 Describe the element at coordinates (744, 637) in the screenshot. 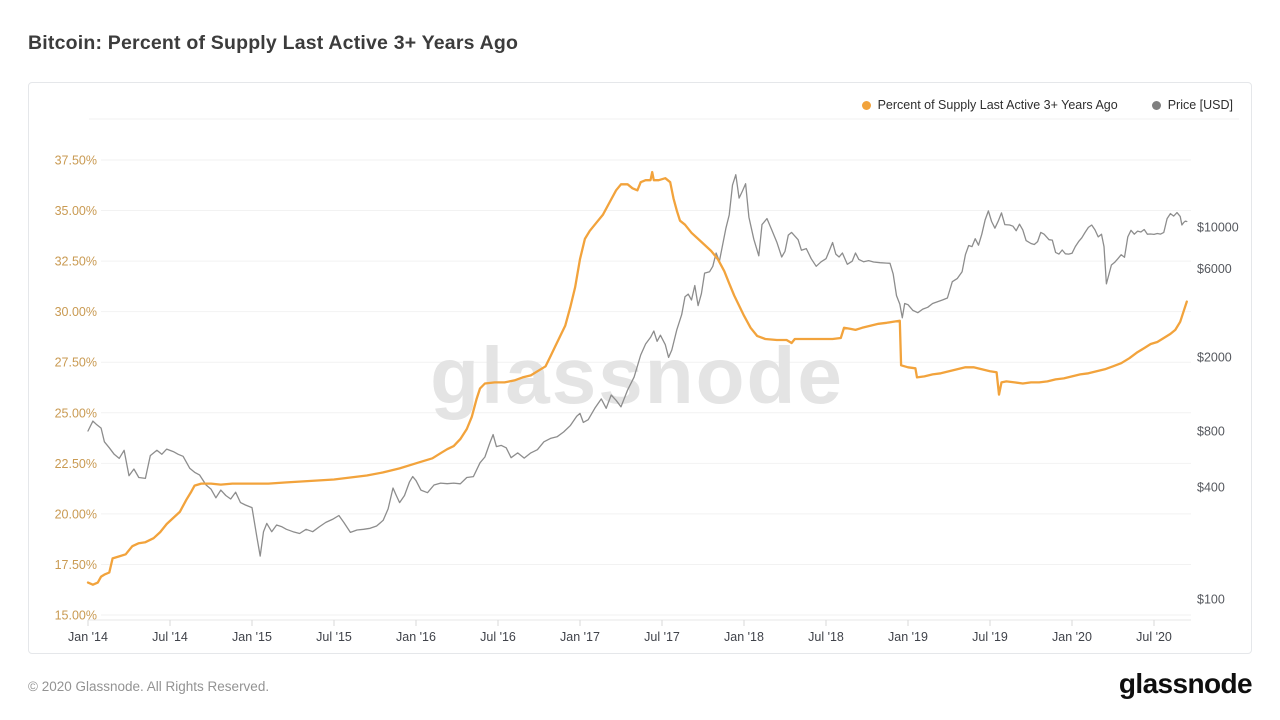

I see `x-tick-label: Jan '18` at that location.